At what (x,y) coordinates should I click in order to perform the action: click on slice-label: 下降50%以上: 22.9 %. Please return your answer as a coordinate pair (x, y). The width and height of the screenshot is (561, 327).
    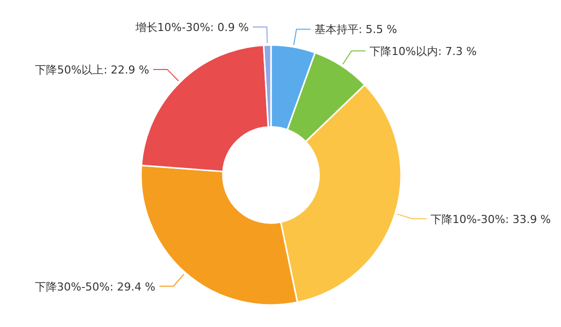
    Looking at the image, I should click on (92, 69).